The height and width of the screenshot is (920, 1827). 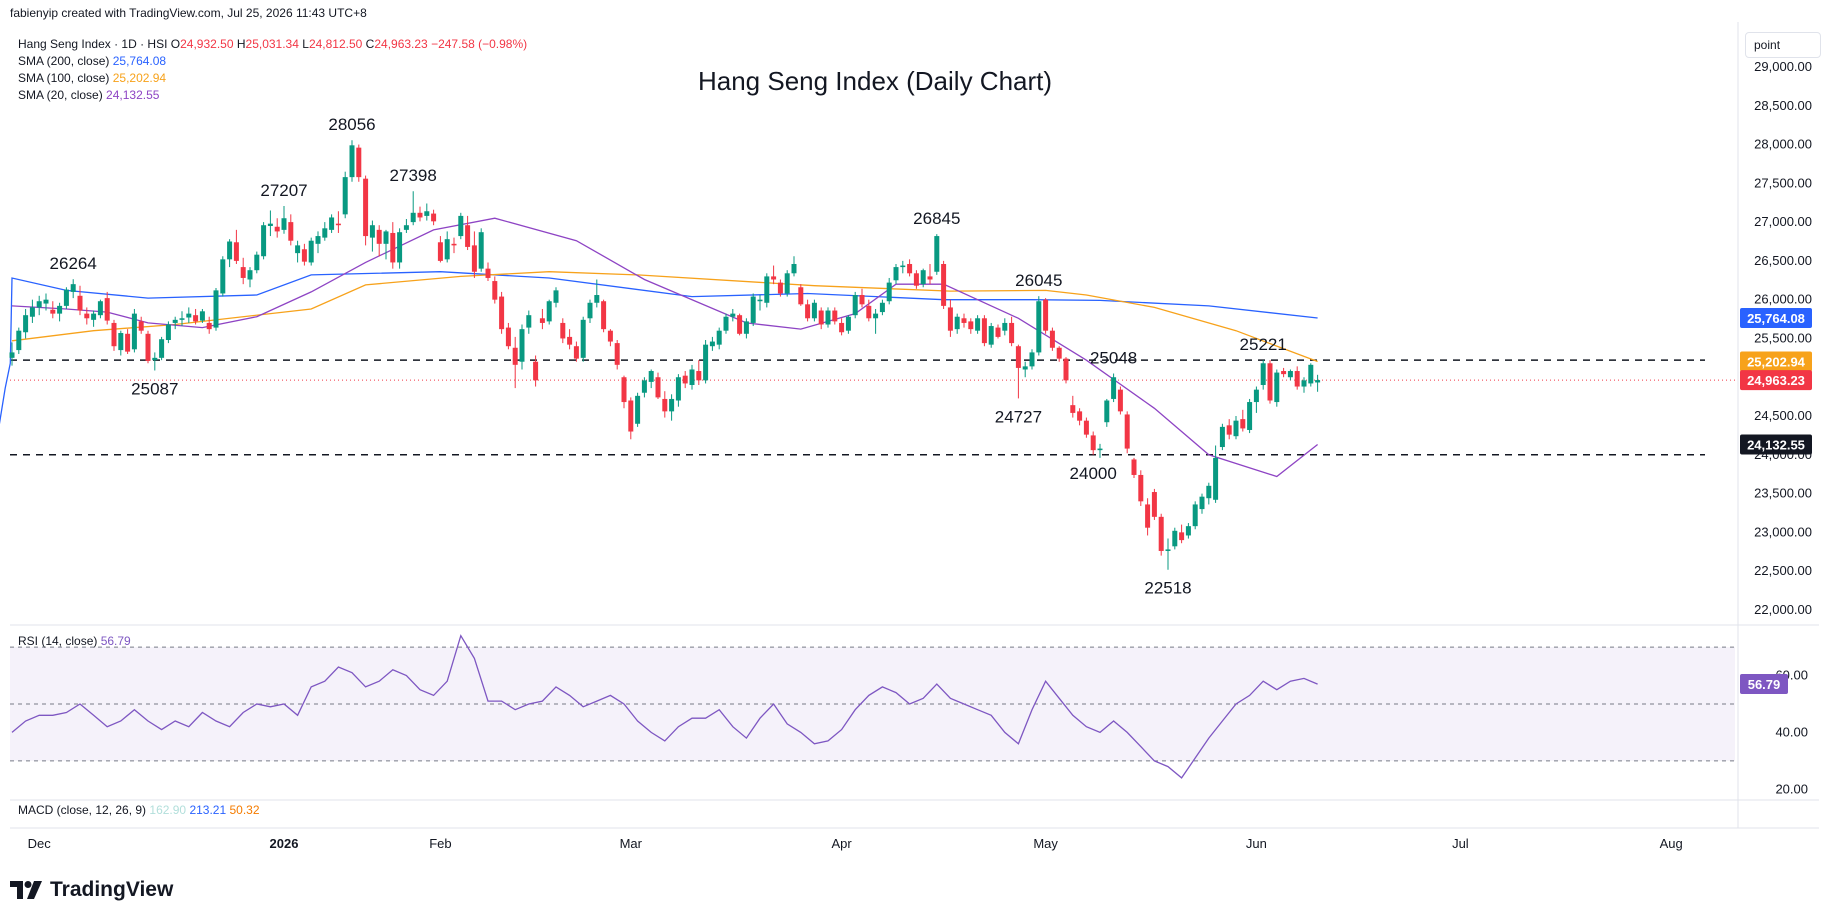 I want to click on sma200-label: SMA (200, close), so click(x=64, y=61).